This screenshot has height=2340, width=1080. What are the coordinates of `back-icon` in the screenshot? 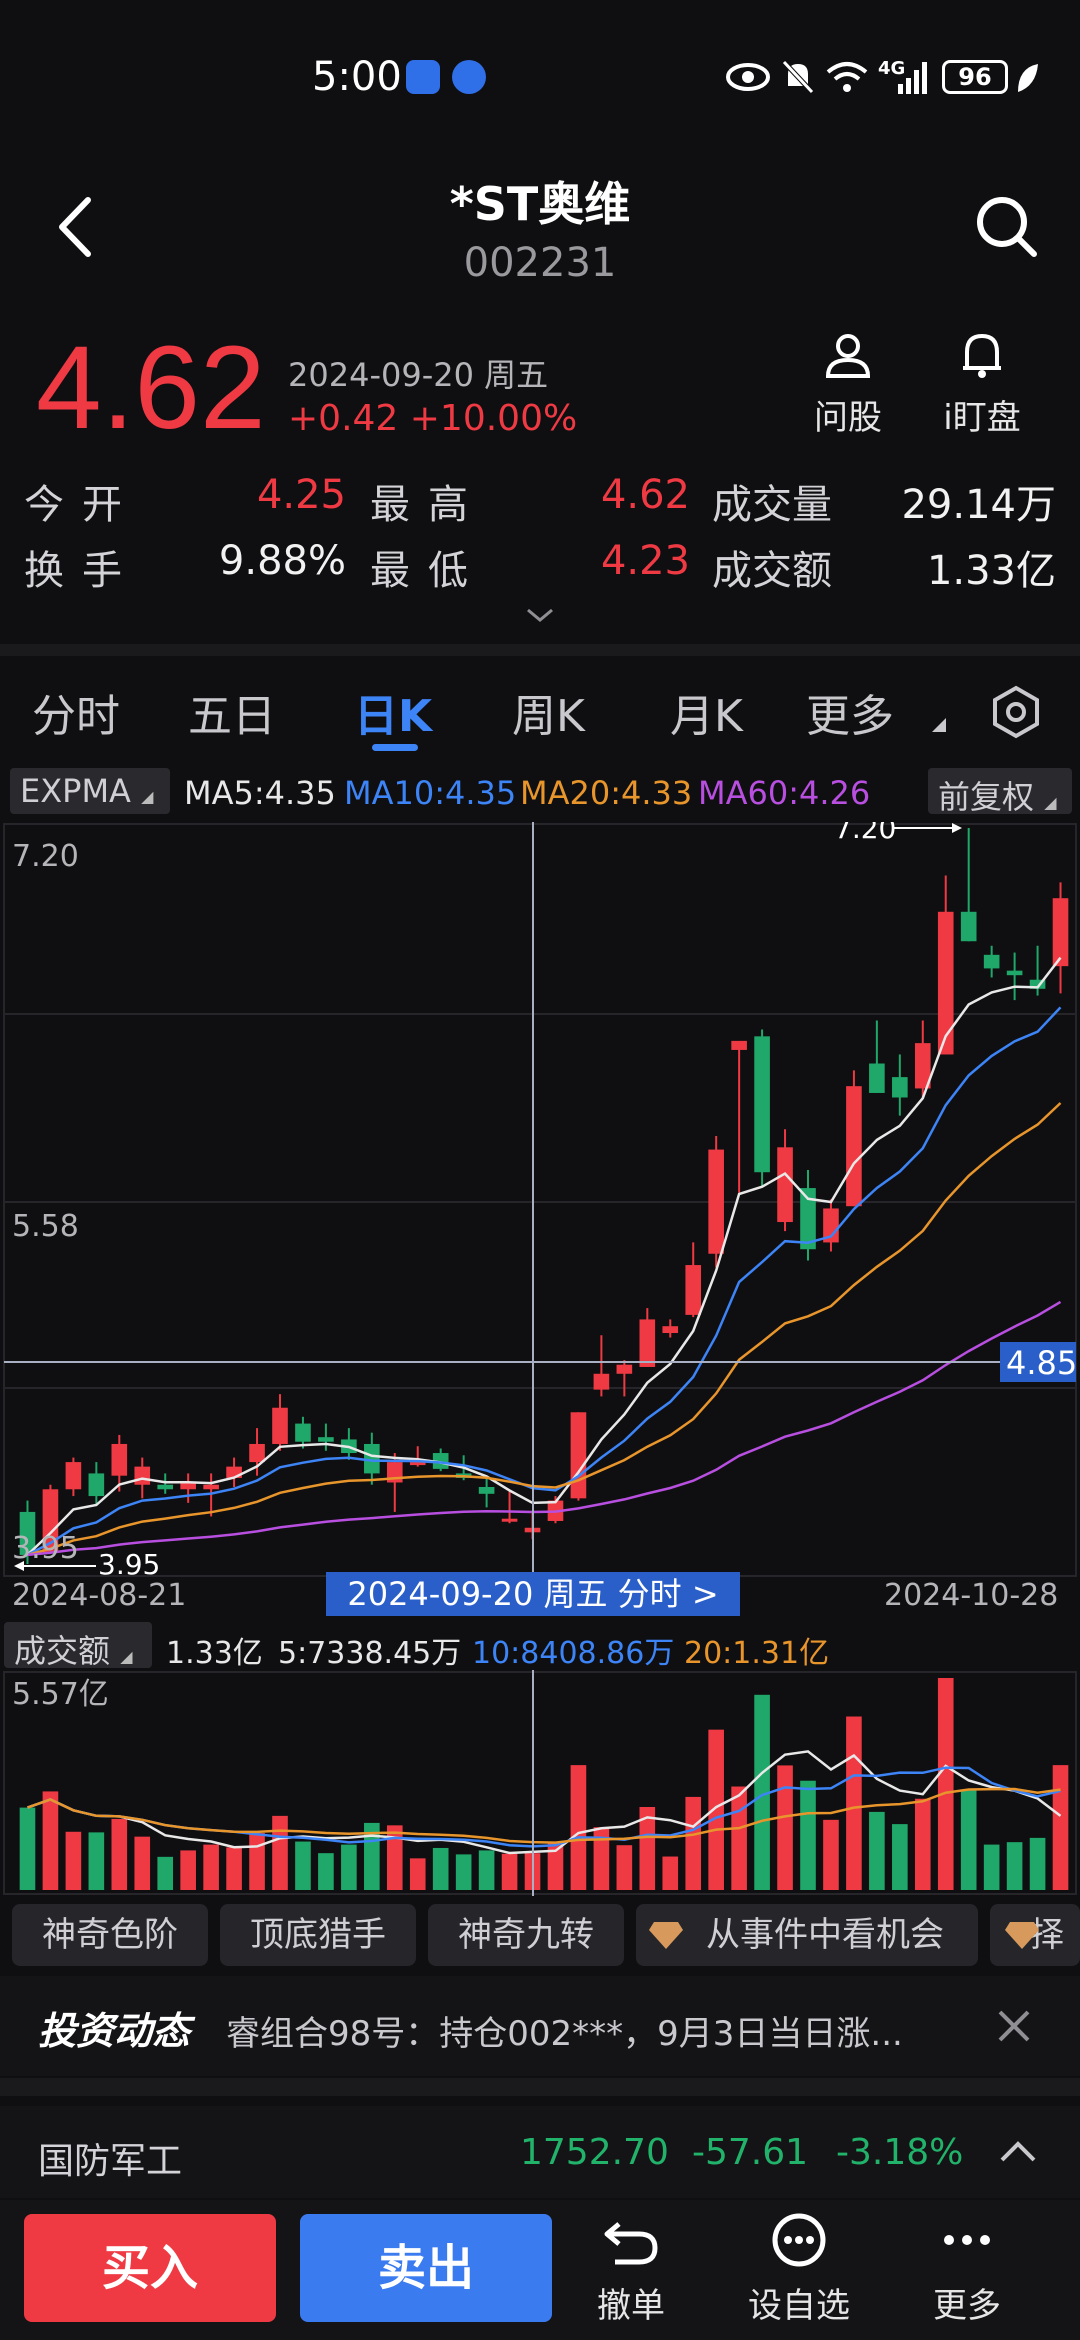 It's located at (78, 227).